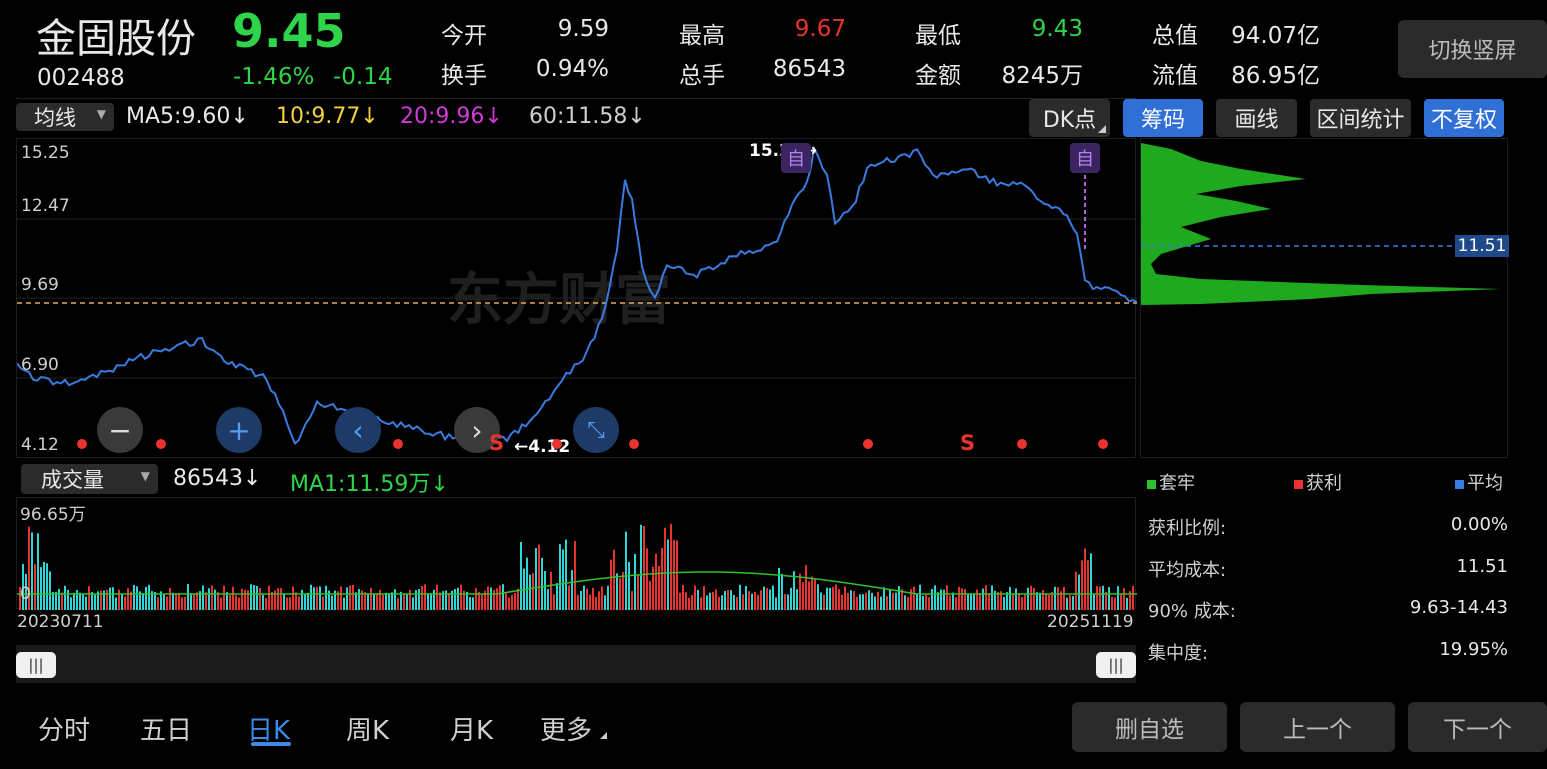 The image size is (1547, 769). What do you see at coordinates (274, 77) in the screenshot?
I see `change-percent: -1.46%` at bounding box center [274, 77].